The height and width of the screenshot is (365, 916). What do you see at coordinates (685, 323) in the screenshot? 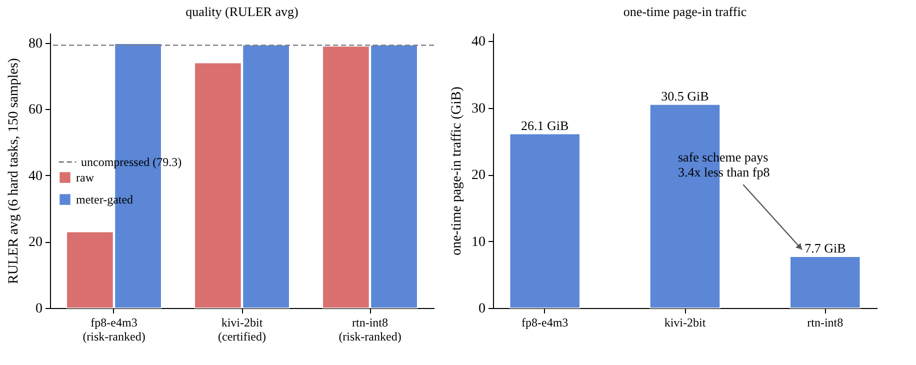
I see `x-tick-label: kivi-2bit` at bounding box center [685, 323].